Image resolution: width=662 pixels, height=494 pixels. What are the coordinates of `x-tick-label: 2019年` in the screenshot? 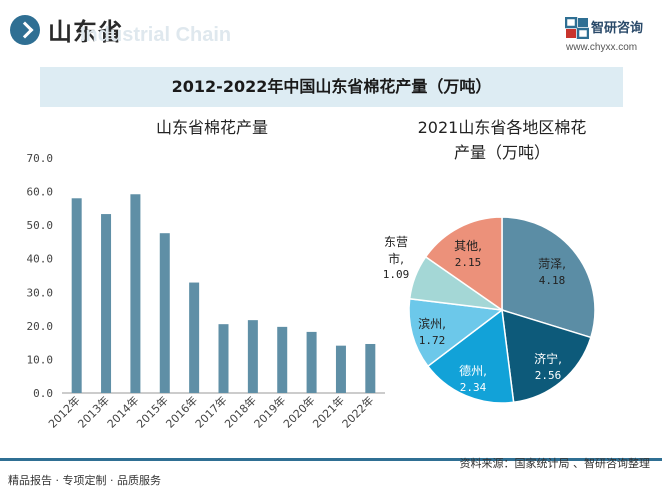 It's located at (269, 411).